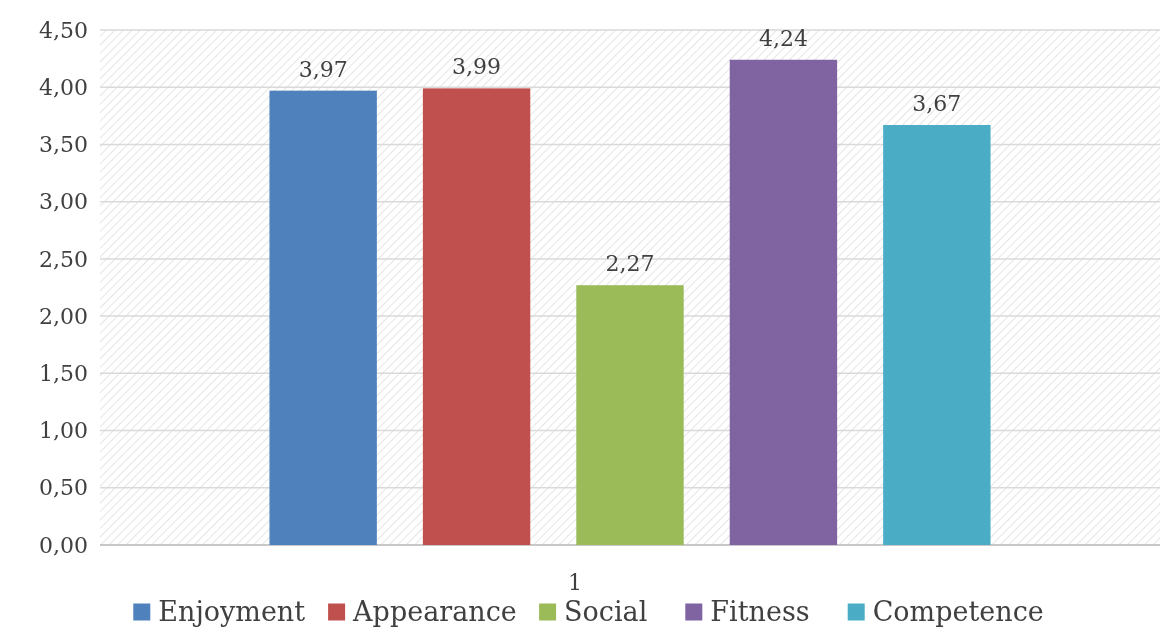 The height and width of the screenshot is (630, 1168). I want to click on legend-label: Enjoyment, so click(232, 612).